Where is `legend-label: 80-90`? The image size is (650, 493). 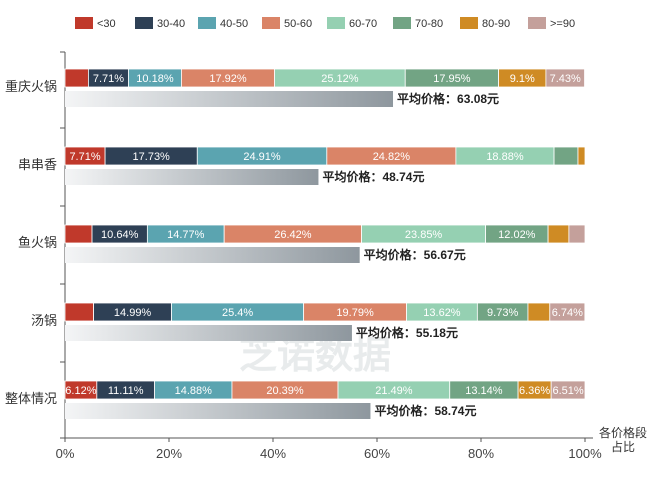 legend-label: 80-90 is located at coordinates (496, 24).